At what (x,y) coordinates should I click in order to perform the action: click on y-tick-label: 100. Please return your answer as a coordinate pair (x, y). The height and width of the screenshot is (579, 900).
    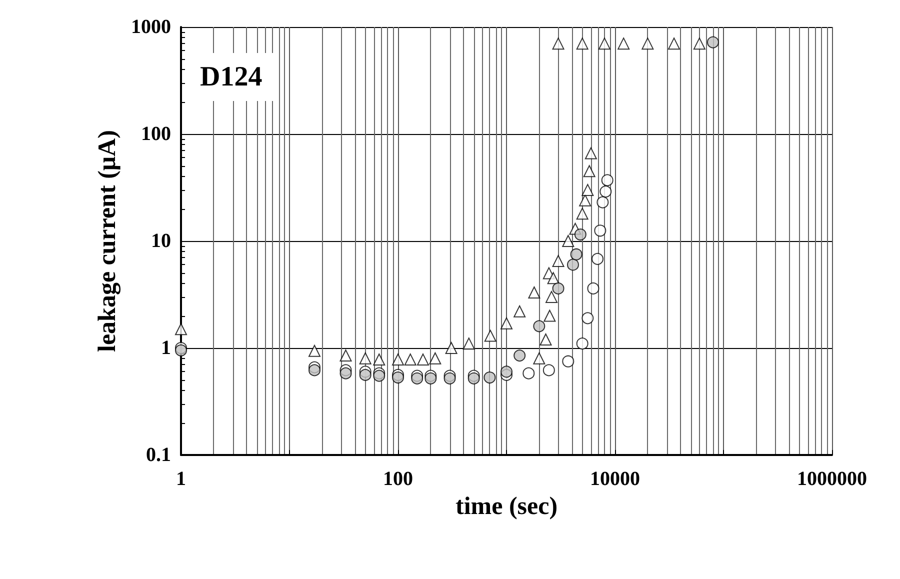
    Looking at the image, I should click on (156, 134).